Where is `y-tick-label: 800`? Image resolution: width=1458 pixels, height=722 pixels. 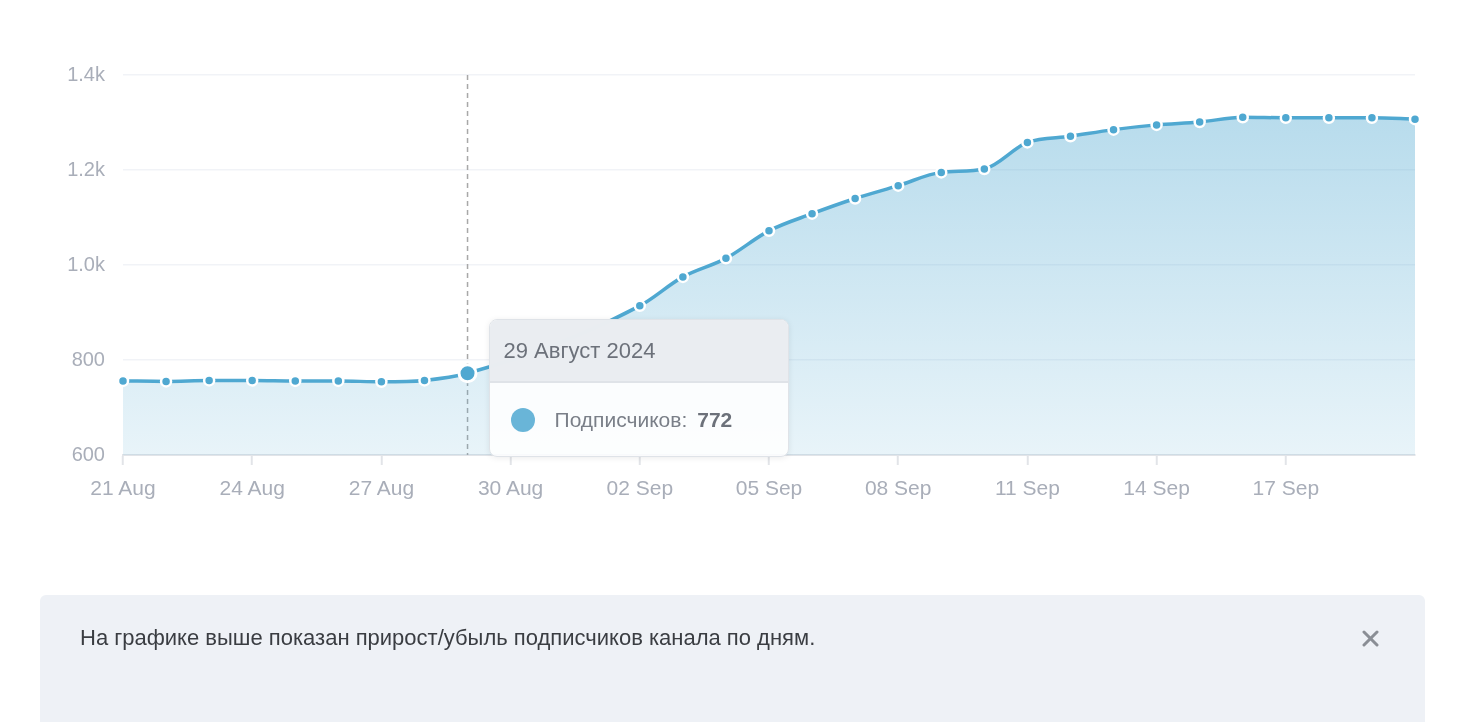
y-tick-label: 800 is located at coordinates (88, 358).